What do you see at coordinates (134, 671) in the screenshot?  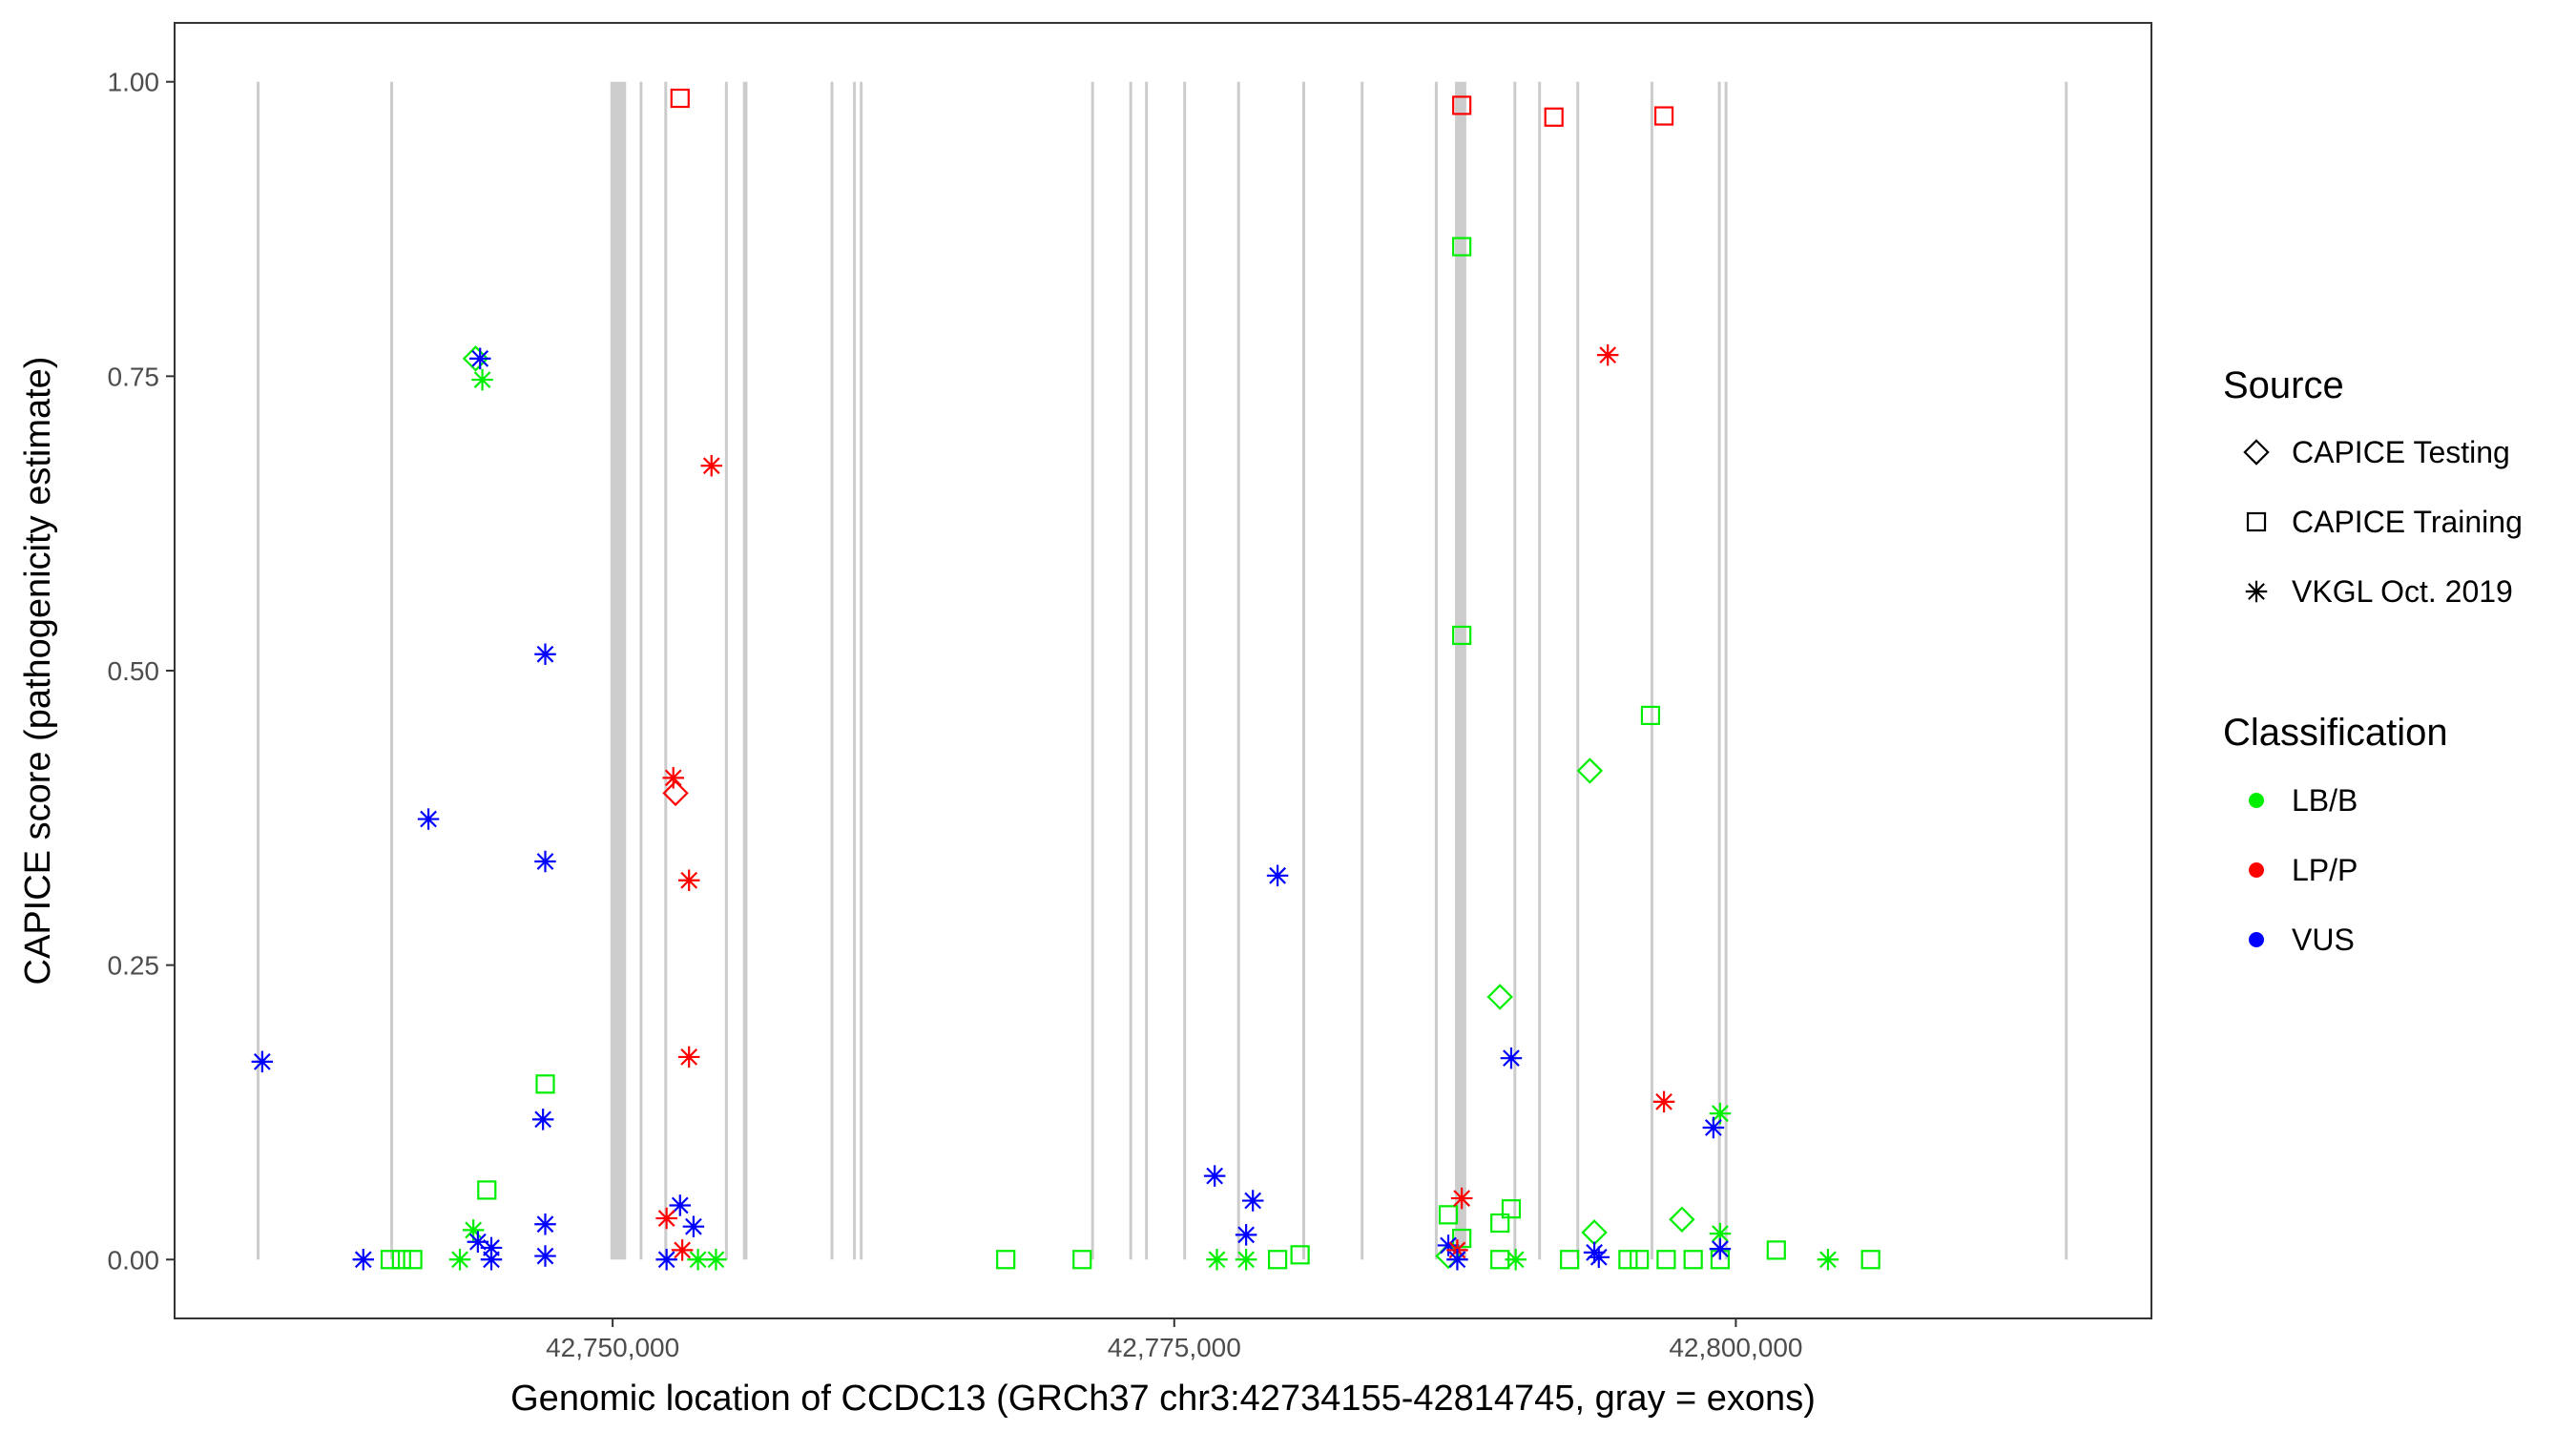 I see `y-tick-label: 0.50` at bounding box center [134, 671].